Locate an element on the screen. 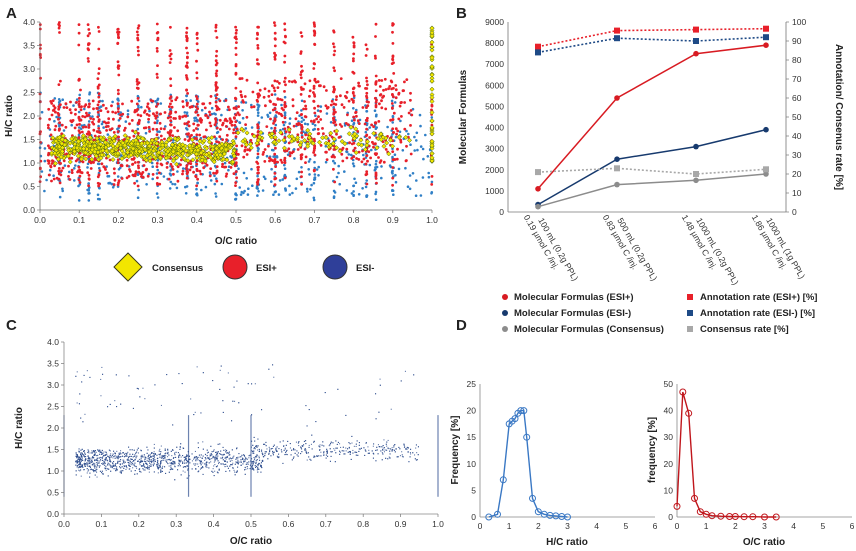 The width and height of the screenshot is (856, 551). panel-a-xtick-6: 0.6 is located at coordinates (275, 220).